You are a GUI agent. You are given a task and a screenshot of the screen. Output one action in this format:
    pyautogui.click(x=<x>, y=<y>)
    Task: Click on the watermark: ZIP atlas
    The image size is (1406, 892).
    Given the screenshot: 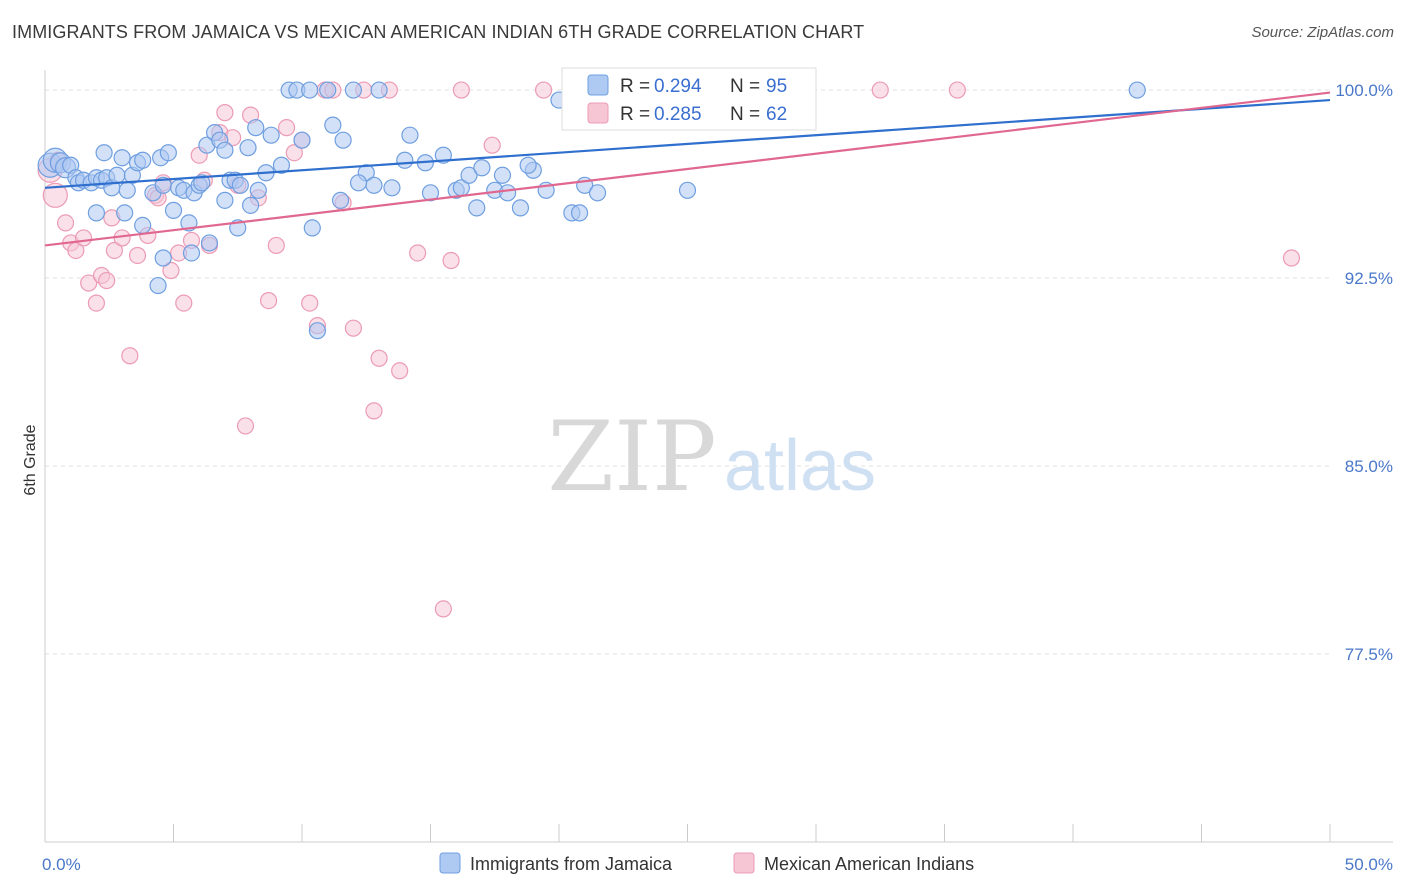 What is the action you would take?
    pyautogui.click(x=711, y=457)
    